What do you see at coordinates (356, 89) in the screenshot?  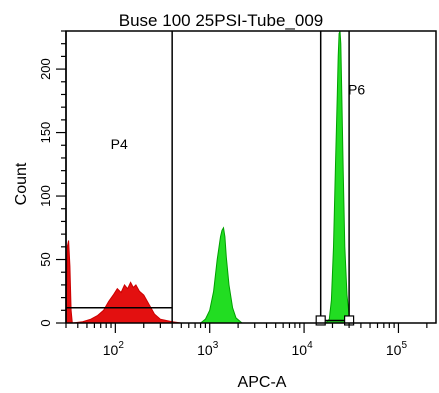 I see `gate-label: P6` at bounding box center [356, 89].